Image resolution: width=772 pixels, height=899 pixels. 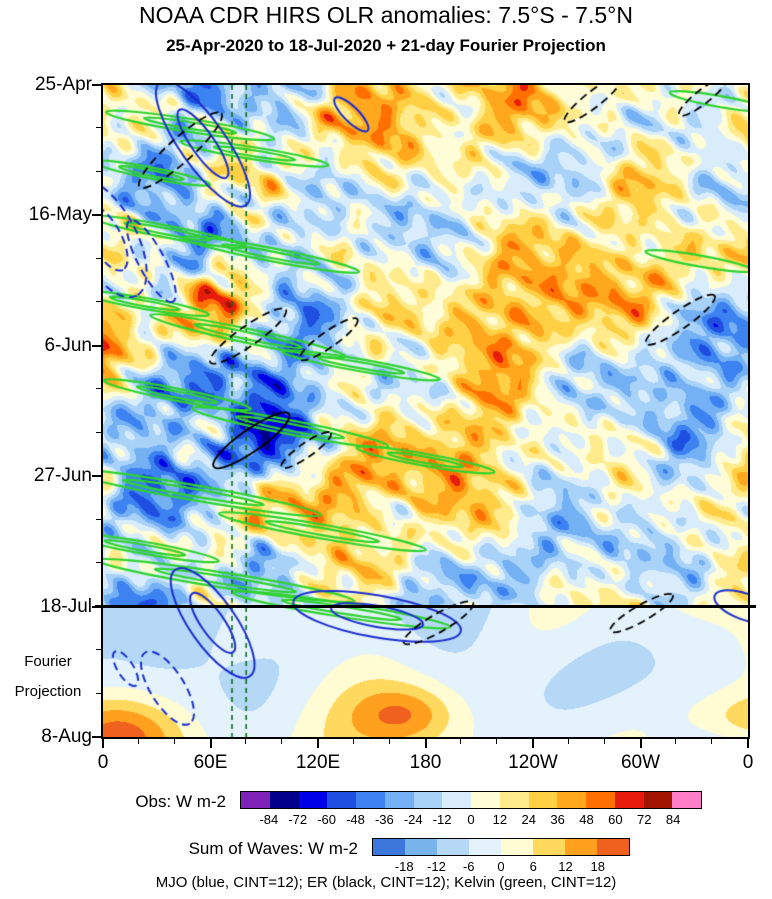 What do you see at coordinates (557, 819) in the screenshot?
I see `colorbar-tick-label: 36` at bounding box center [557, 819].